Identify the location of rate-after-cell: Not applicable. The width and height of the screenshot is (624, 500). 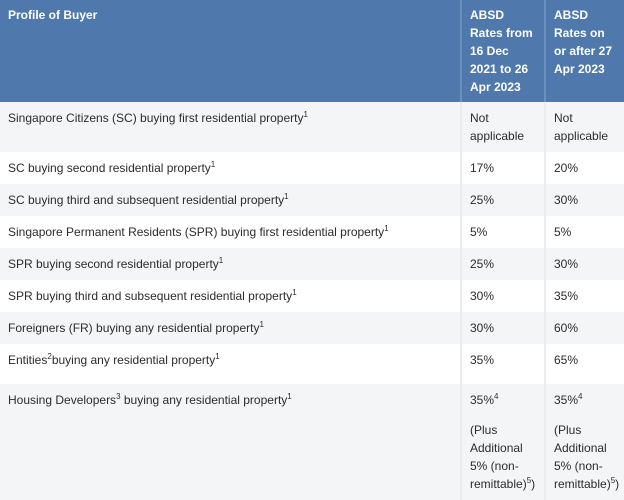
(584, 127).